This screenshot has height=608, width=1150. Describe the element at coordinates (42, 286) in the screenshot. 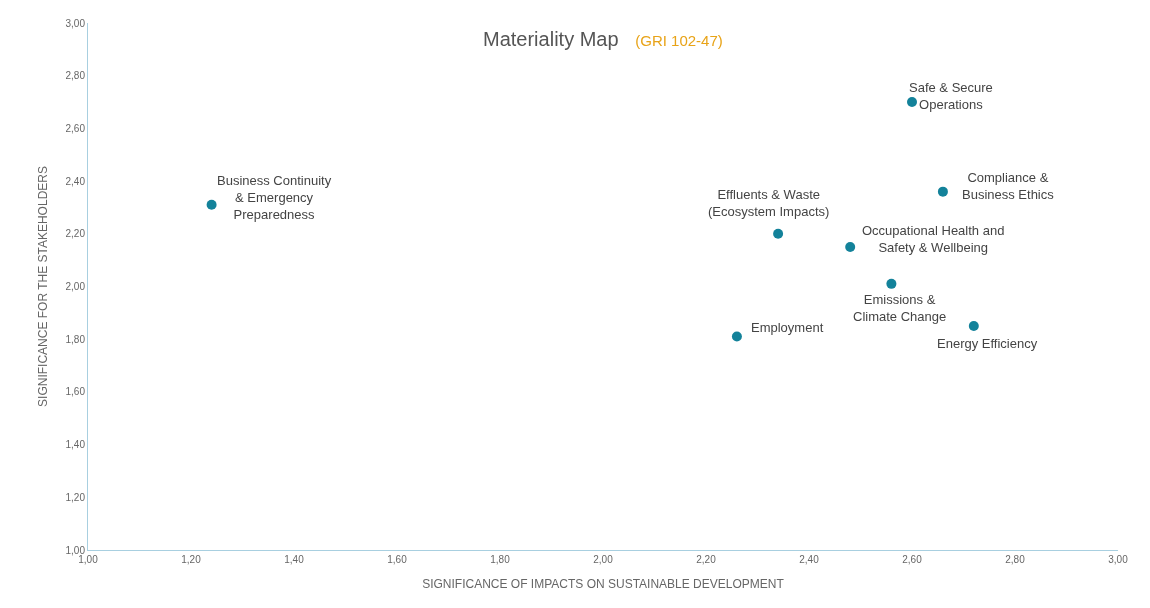

I see `y-axis-title: SIGNIFICANCE FOR THE STAKEHOLDERS` at that location.